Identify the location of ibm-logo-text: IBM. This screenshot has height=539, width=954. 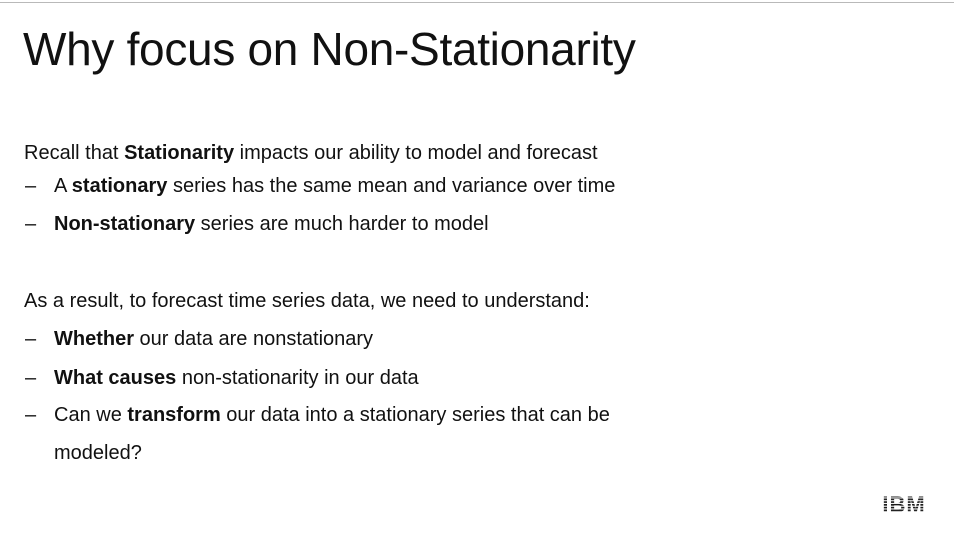
(903, 504).